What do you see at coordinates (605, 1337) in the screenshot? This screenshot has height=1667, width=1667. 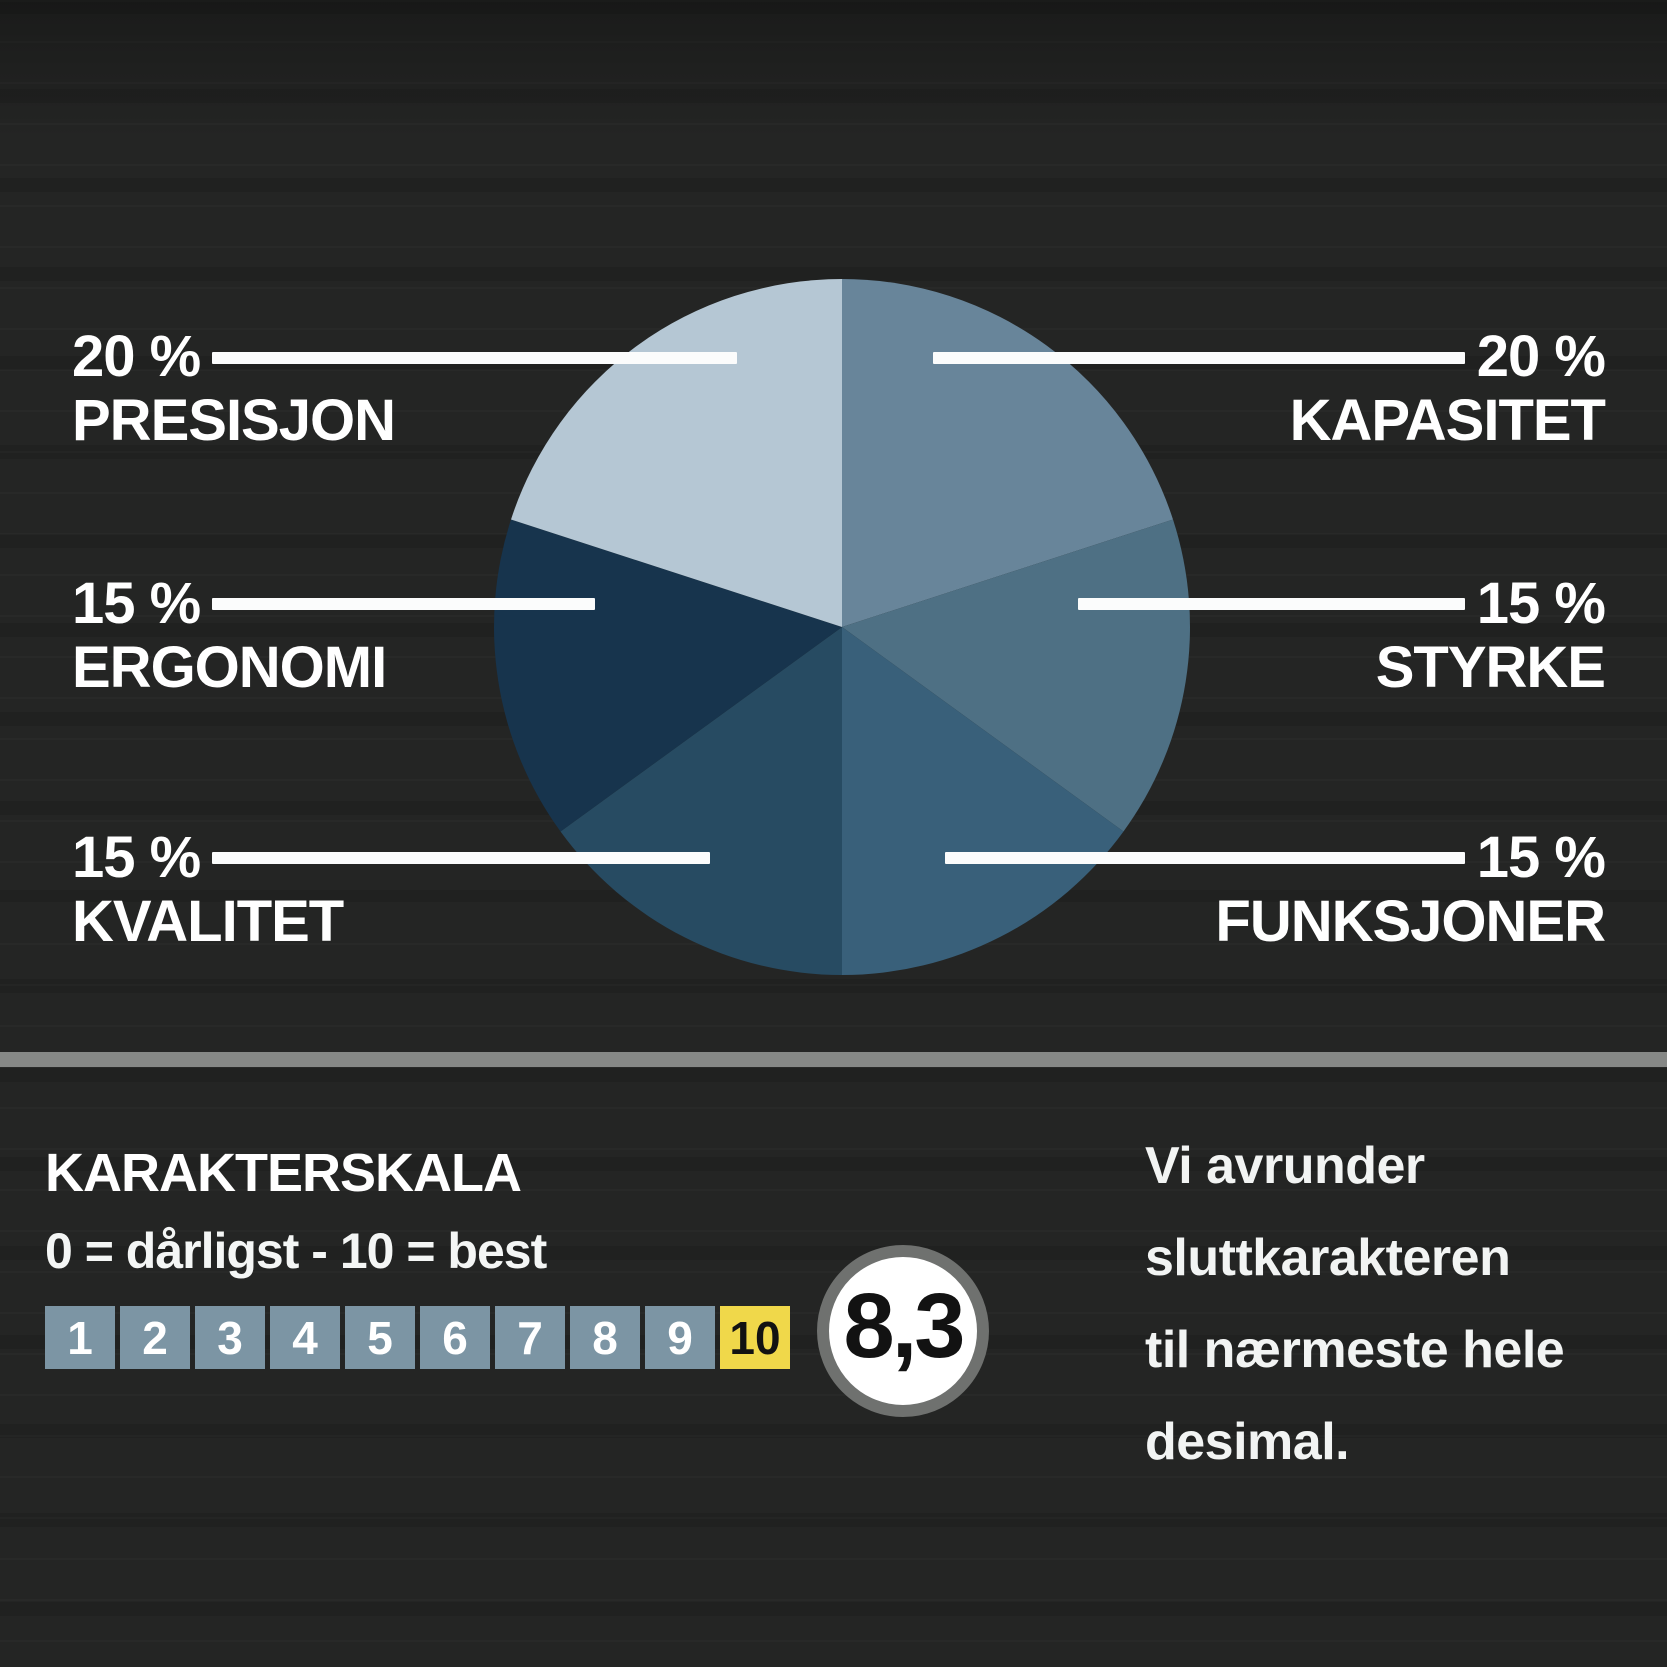 I see `scale-cell-8: 8` at bounding box center [605, 1337].